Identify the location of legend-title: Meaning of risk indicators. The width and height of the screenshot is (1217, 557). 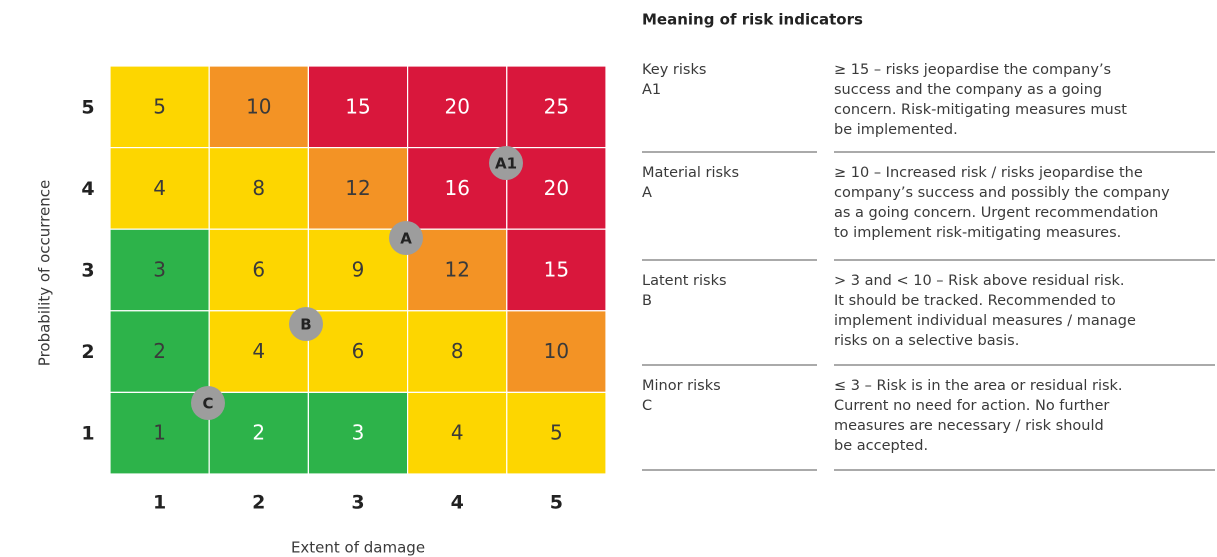
(752, 20).